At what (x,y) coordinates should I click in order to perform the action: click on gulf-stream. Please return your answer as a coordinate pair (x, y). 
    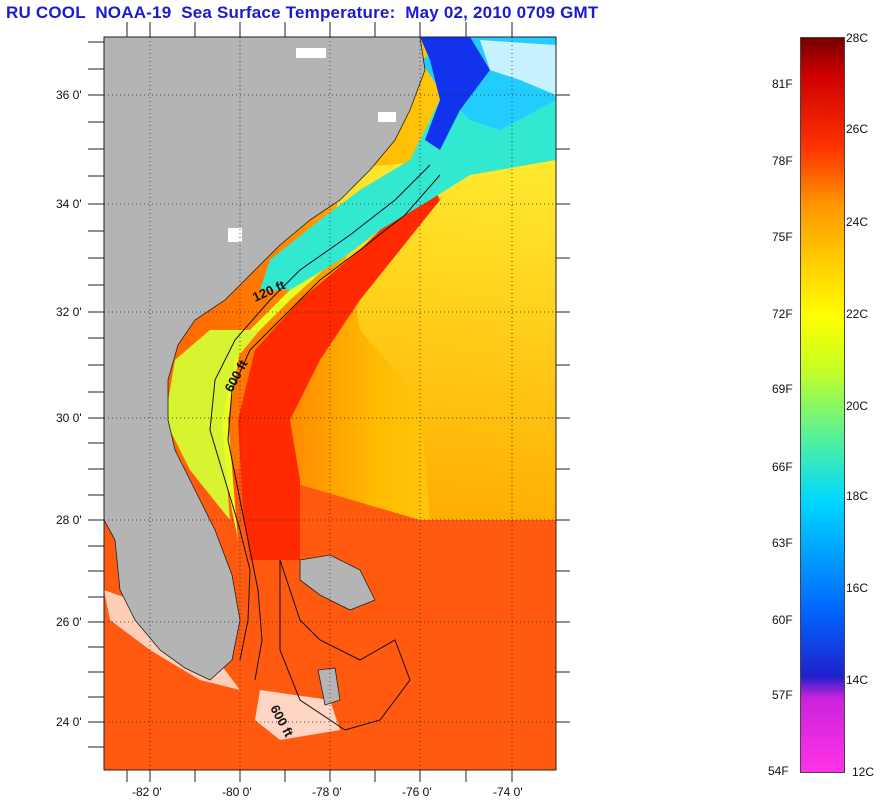
    Looking at the image, I should click on (339, 370).